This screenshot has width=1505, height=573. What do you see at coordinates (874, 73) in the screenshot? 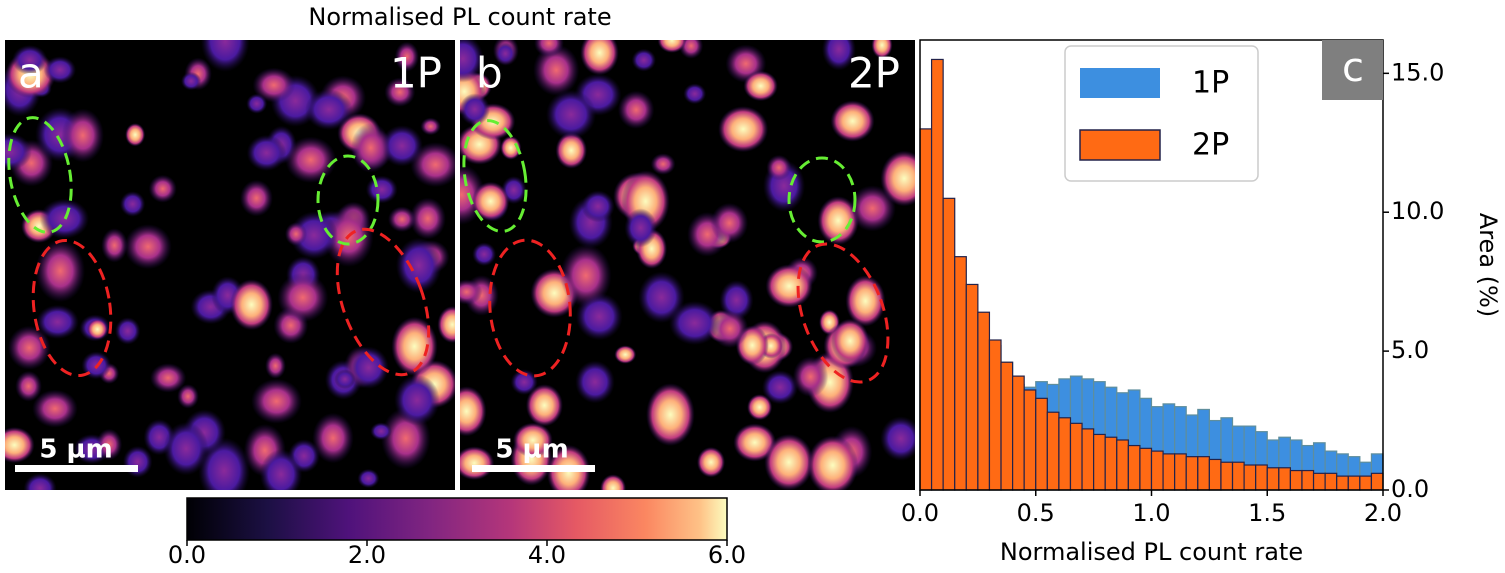
I see `image-label: 2P` at bounding box center [874, 73].